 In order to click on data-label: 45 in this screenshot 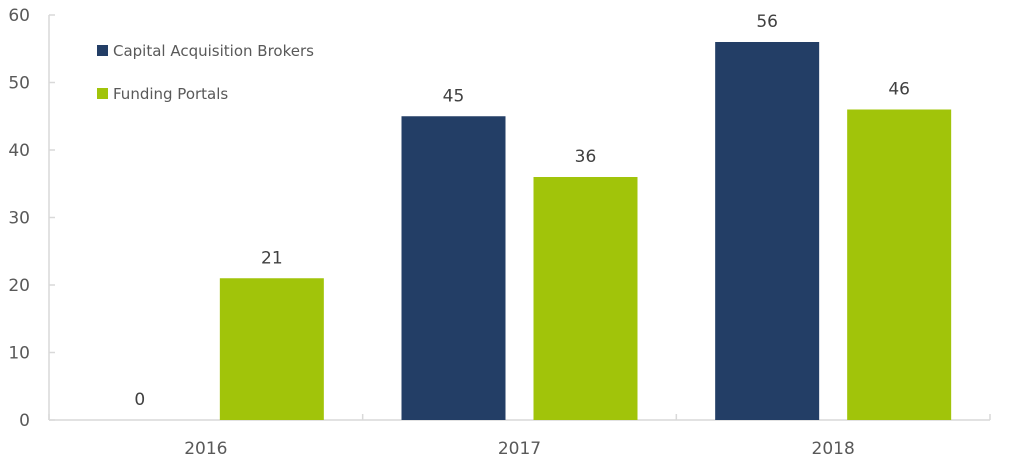, I will do `click(454, 96)`.